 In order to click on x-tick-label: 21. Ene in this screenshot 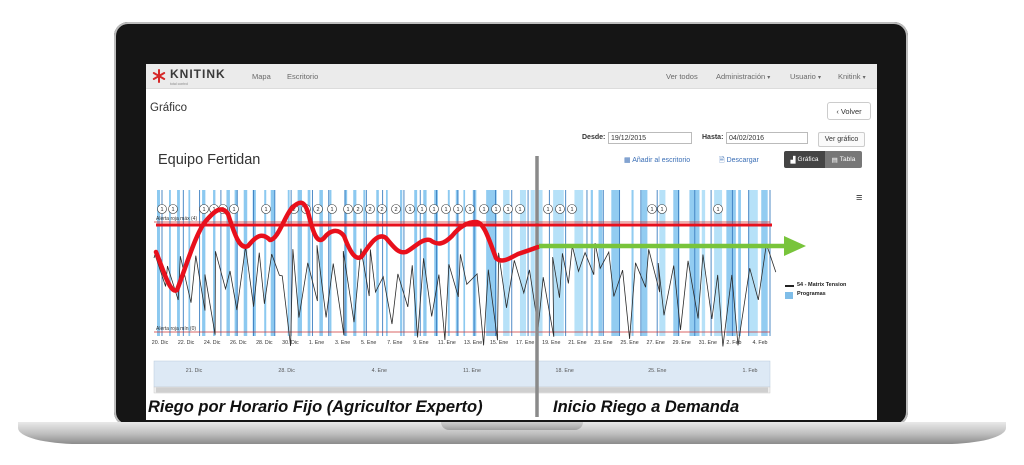, I will do `click(577, 343)`.